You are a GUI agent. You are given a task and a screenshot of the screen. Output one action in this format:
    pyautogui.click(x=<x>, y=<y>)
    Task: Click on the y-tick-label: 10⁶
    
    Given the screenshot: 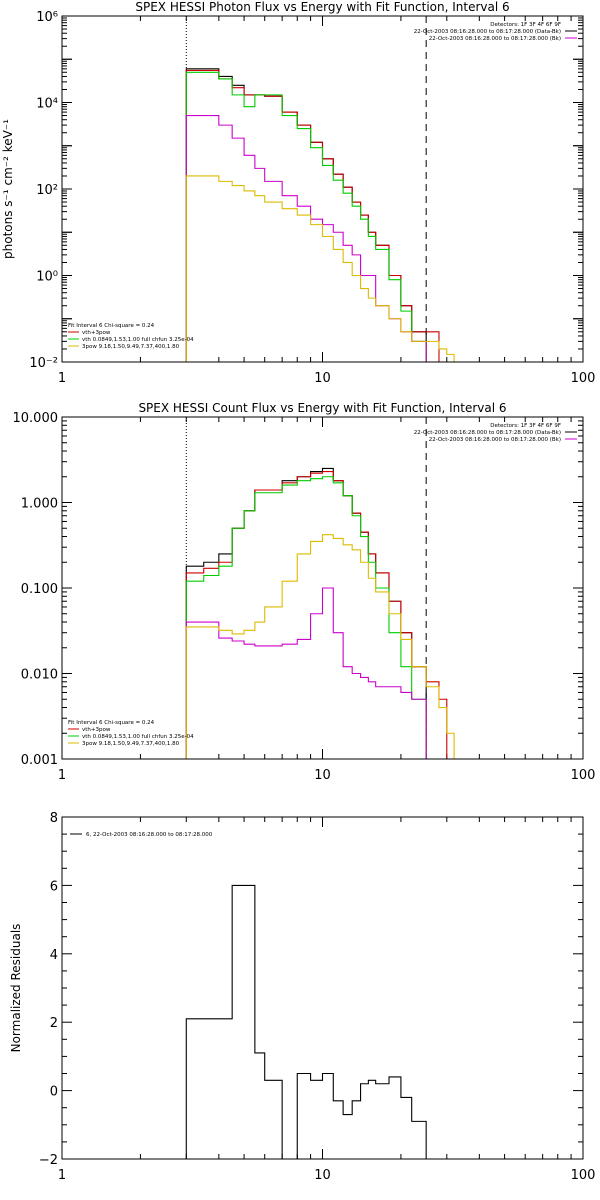 What is the action you would take?
    pyautogui.click(x=47, y=17)
    